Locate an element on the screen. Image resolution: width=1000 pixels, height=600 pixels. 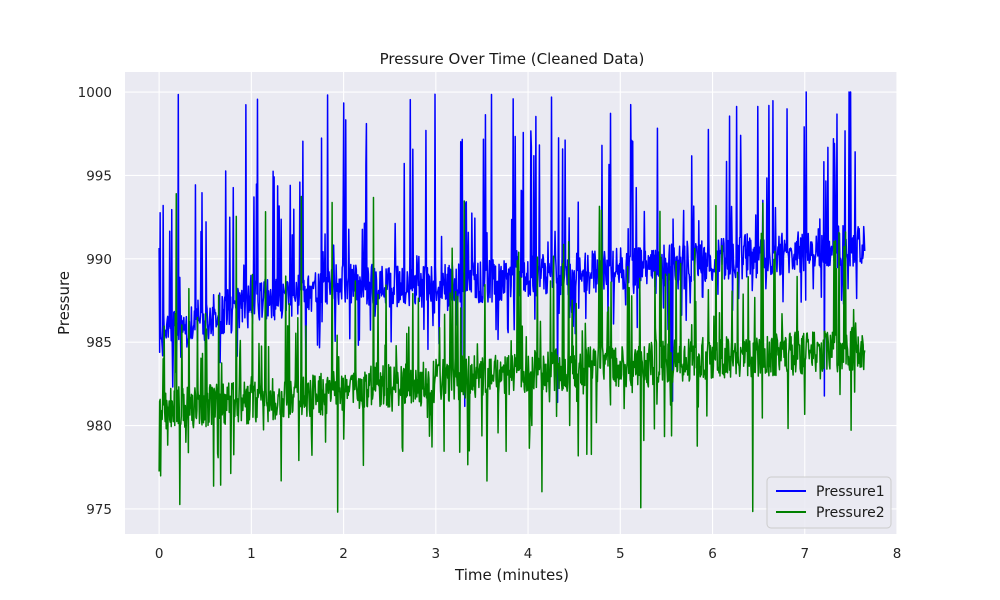
x-tick-label: 1 is located at coordinates (251, 554).